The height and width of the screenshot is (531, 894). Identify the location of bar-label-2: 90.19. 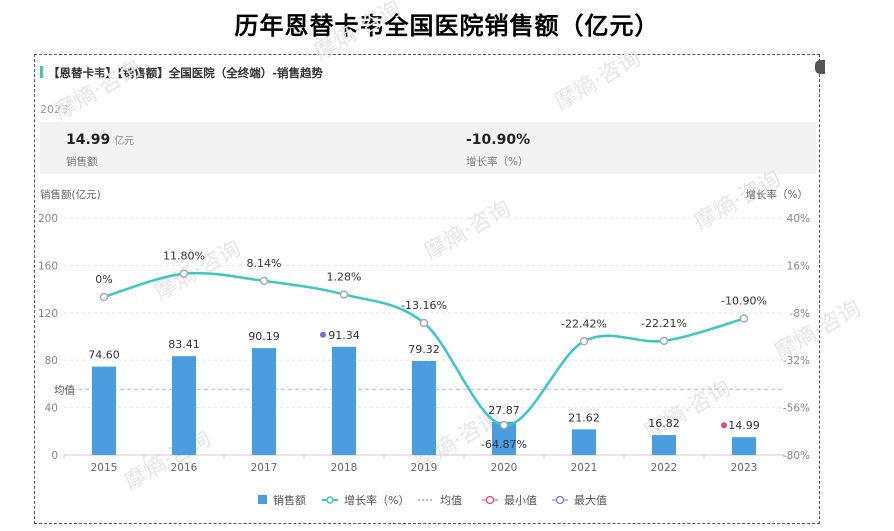
(264, 336).